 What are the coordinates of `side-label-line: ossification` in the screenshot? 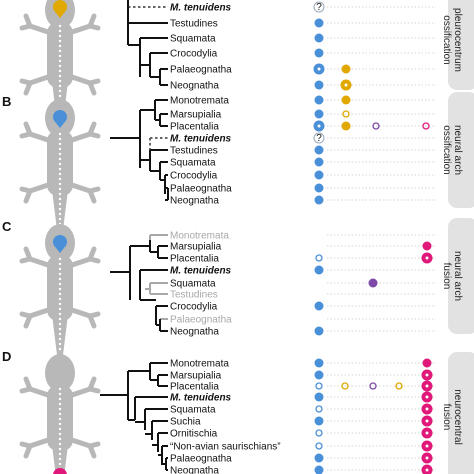 It's located at (446, 39).